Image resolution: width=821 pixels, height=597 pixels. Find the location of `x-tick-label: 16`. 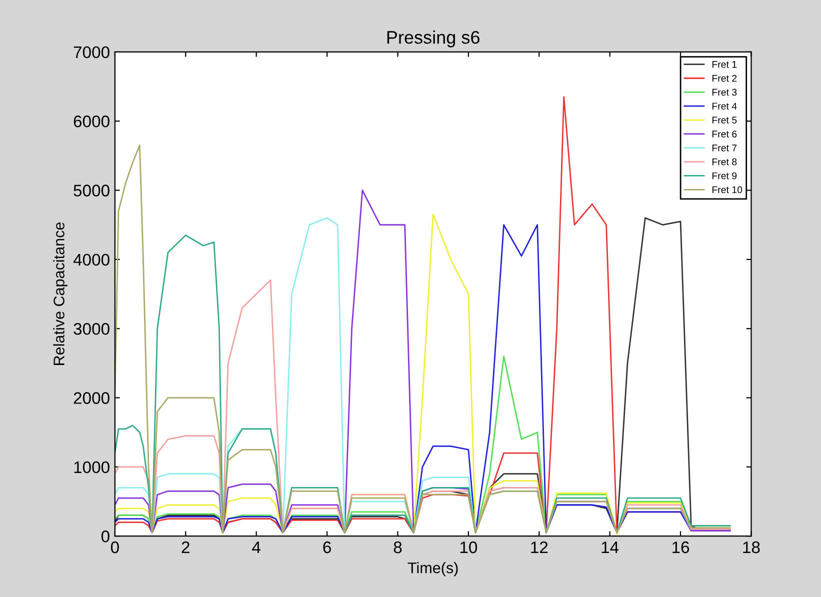

x-tick-label: 16 is located at coordinates (681, 547).